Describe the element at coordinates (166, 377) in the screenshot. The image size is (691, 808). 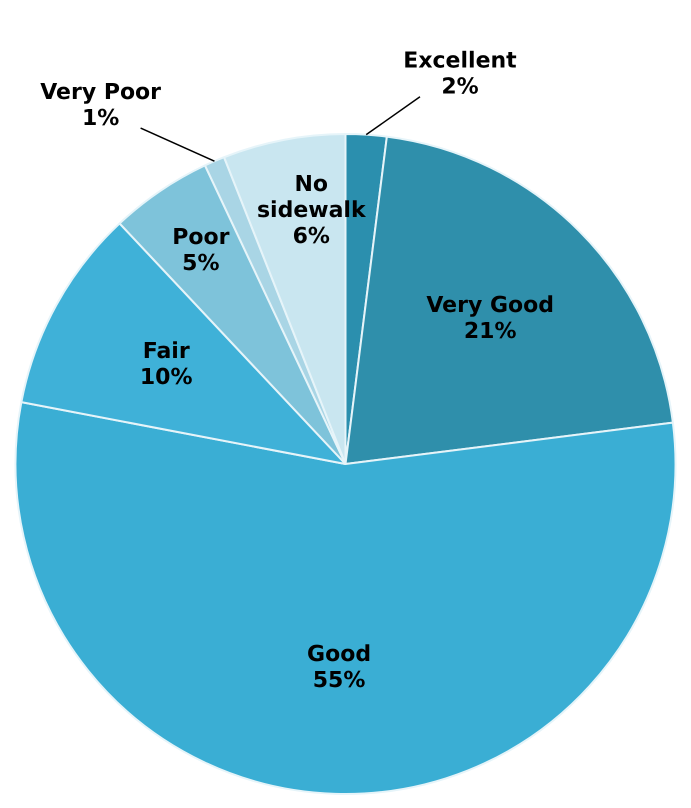
I see `data-label: 10%` at that location.